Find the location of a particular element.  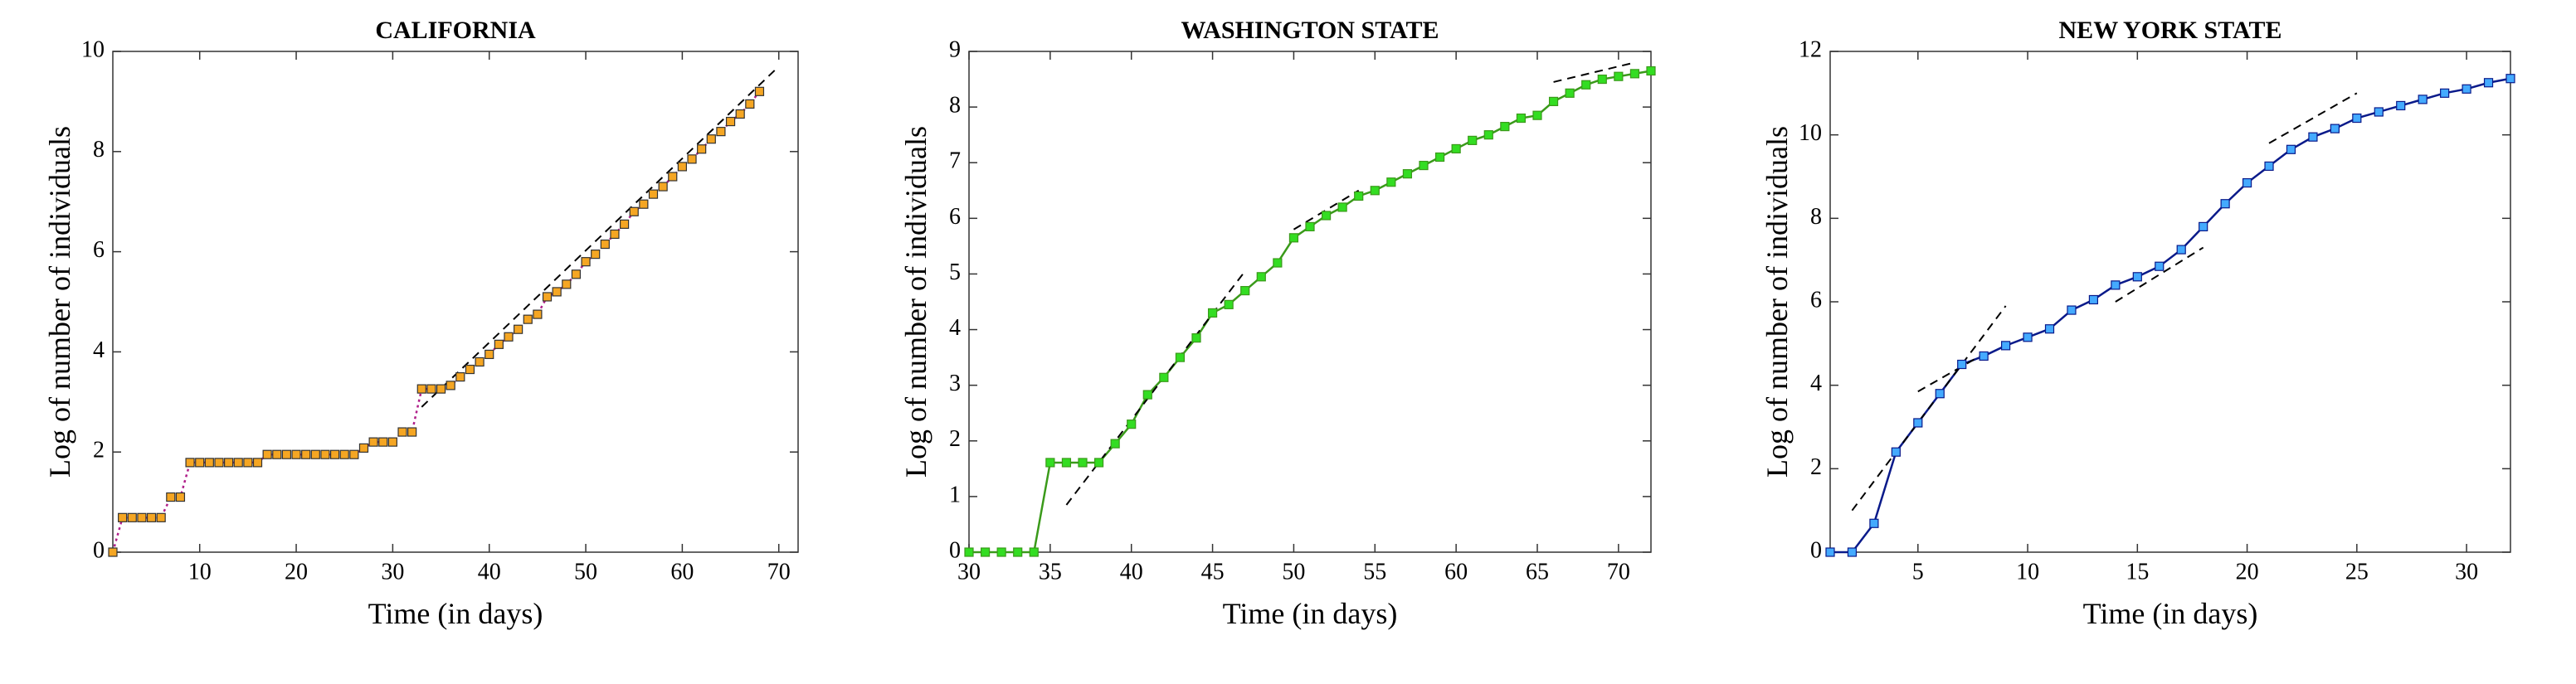

x-tick-label: 50 is located at coordinates (585, 572).